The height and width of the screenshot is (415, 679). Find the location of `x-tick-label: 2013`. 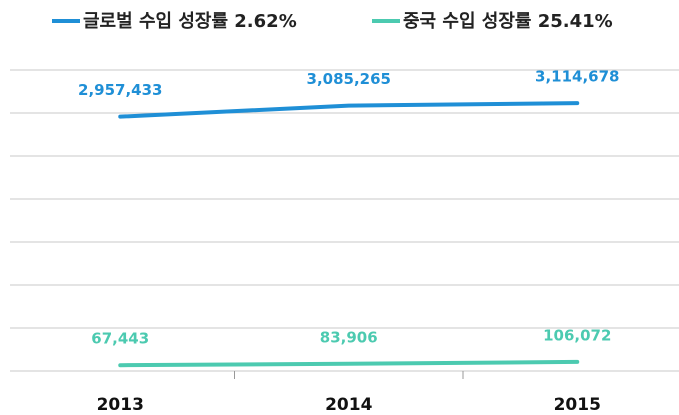

x-tick-label: 2013 is located at coordinates (120, 405).